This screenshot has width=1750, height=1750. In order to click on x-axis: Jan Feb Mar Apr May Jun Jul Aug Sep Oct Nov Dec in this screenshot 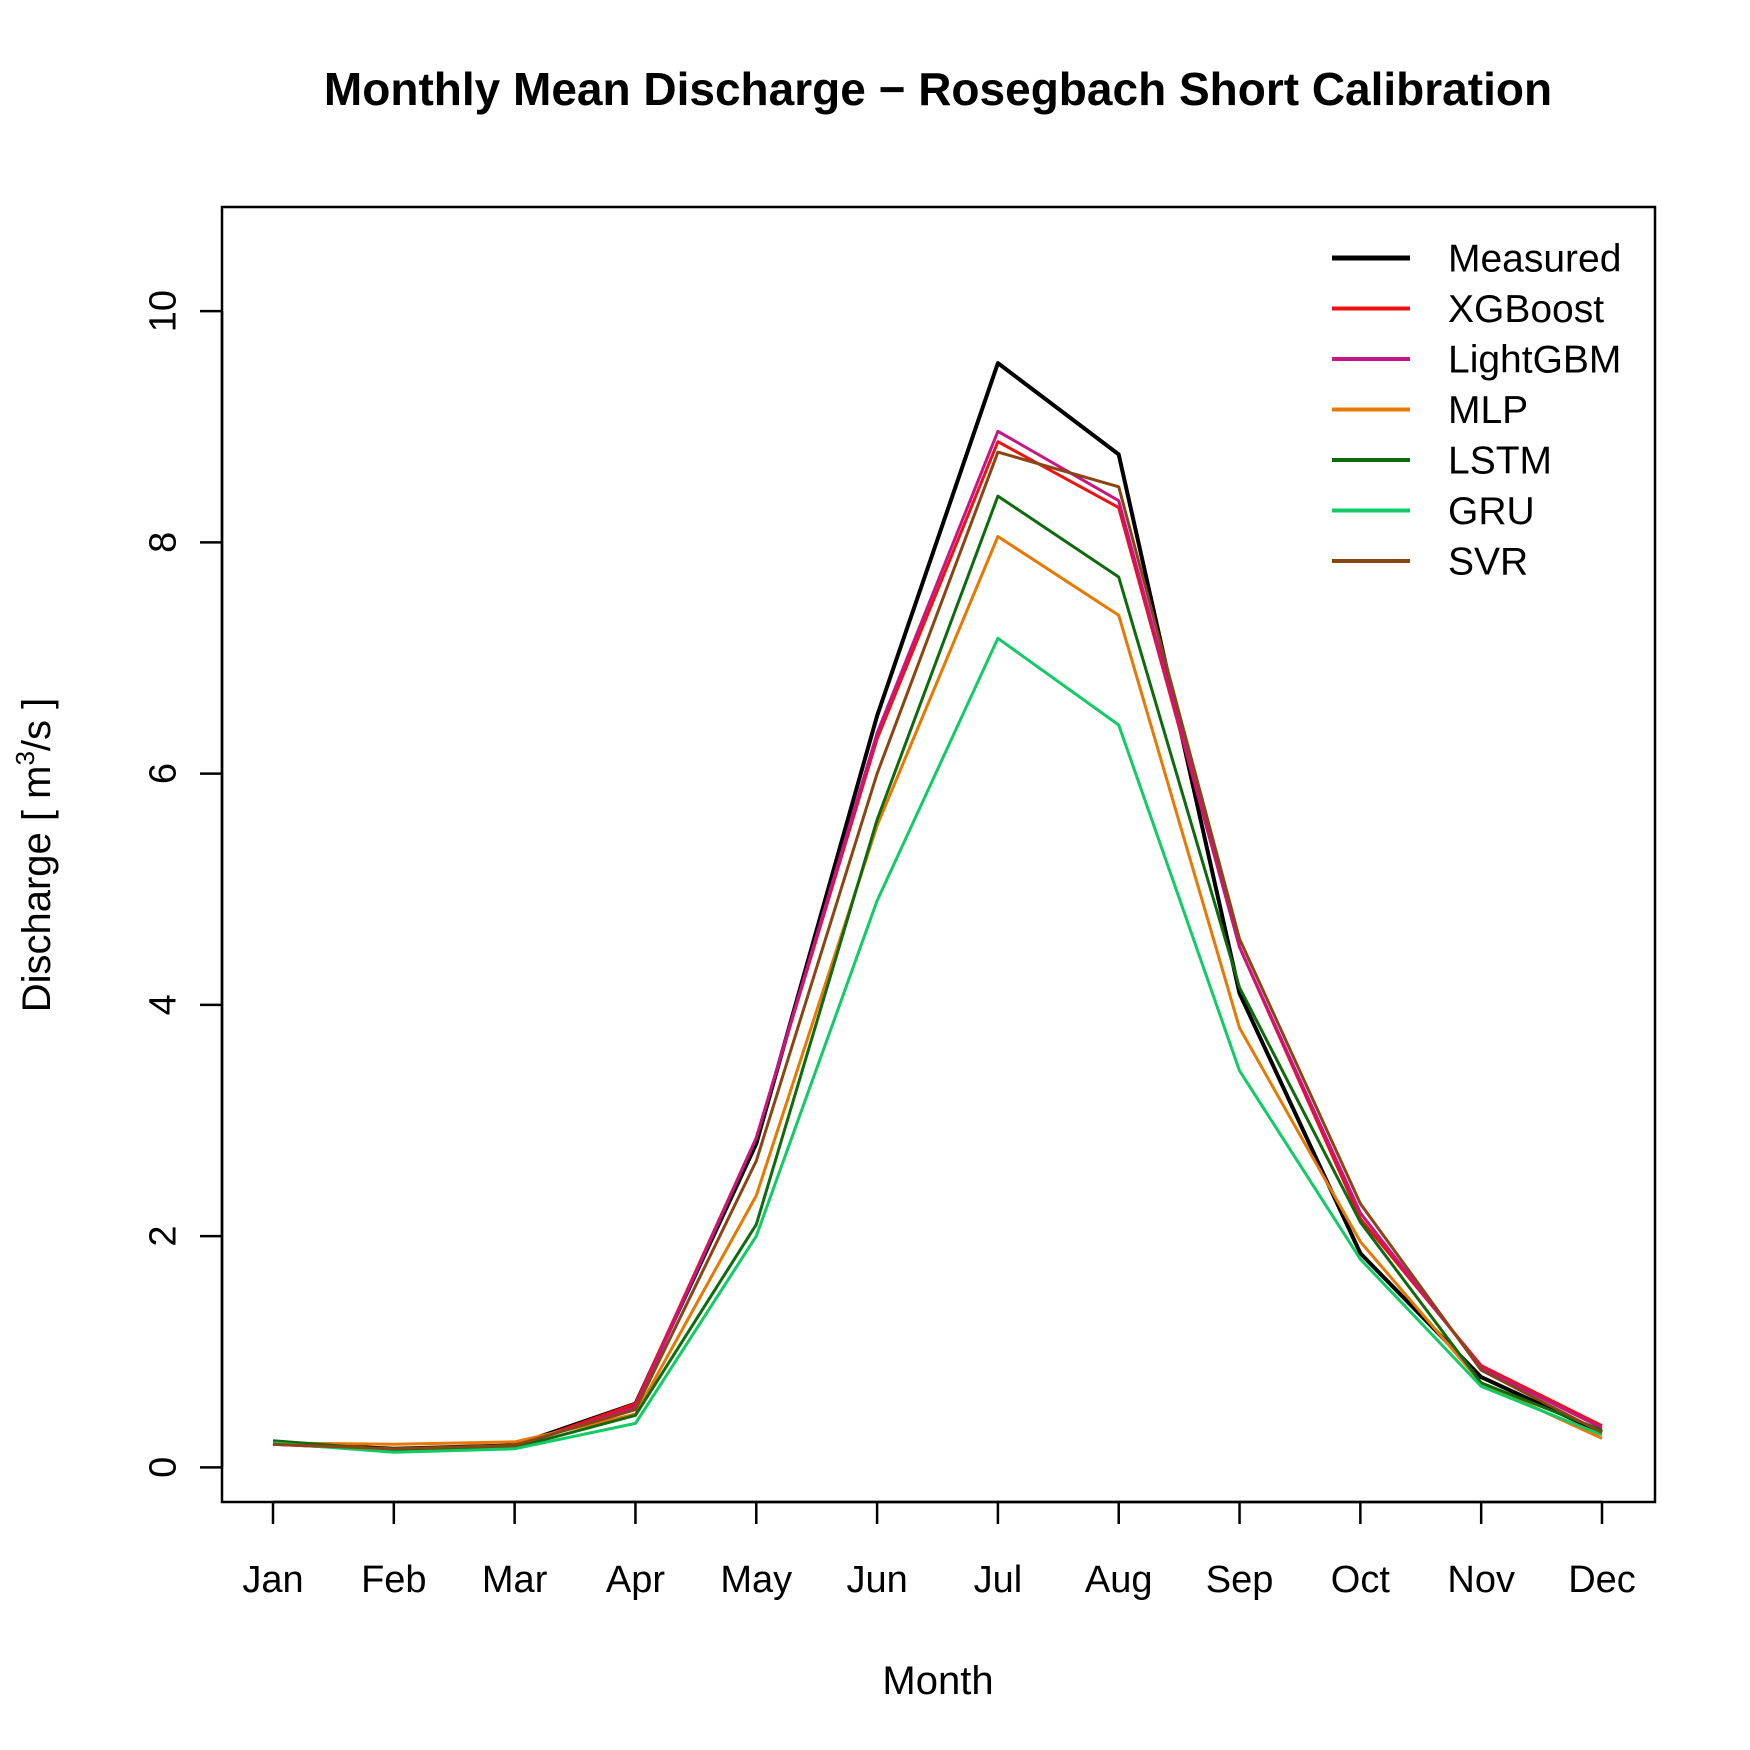, I will do `click(939, 1550)`.